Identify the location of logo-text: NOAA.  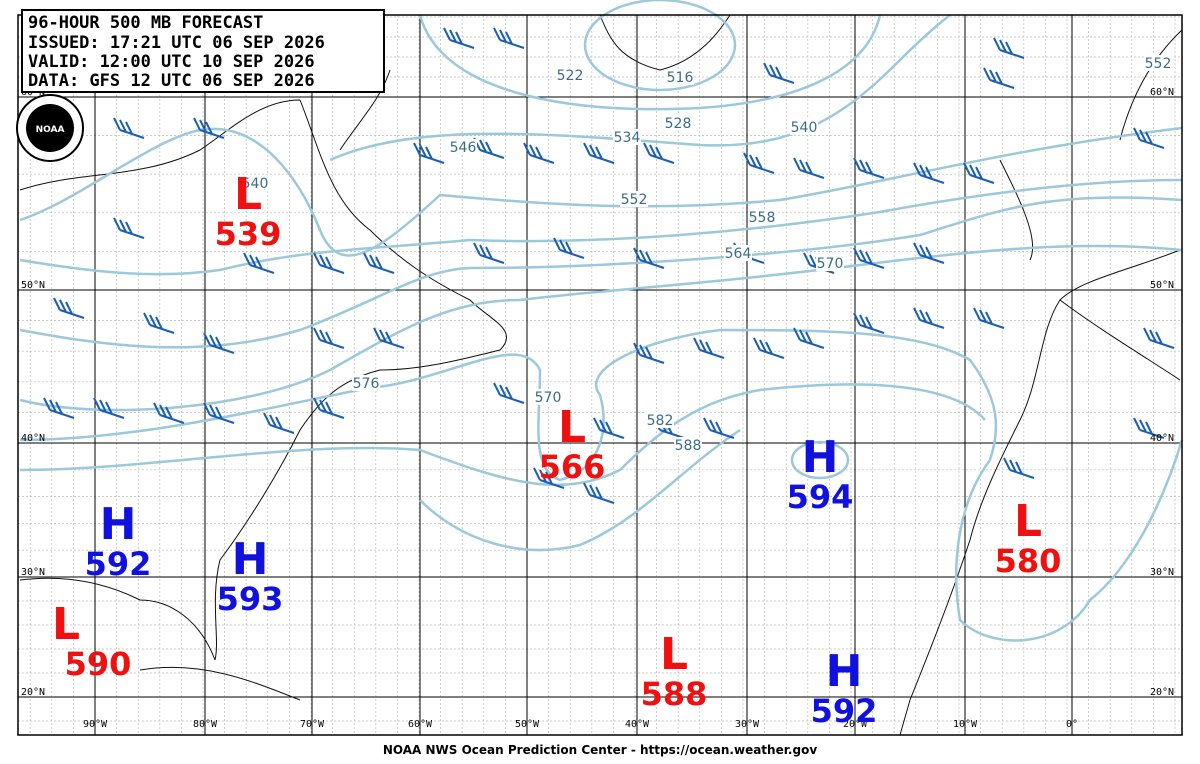
(50, 130).